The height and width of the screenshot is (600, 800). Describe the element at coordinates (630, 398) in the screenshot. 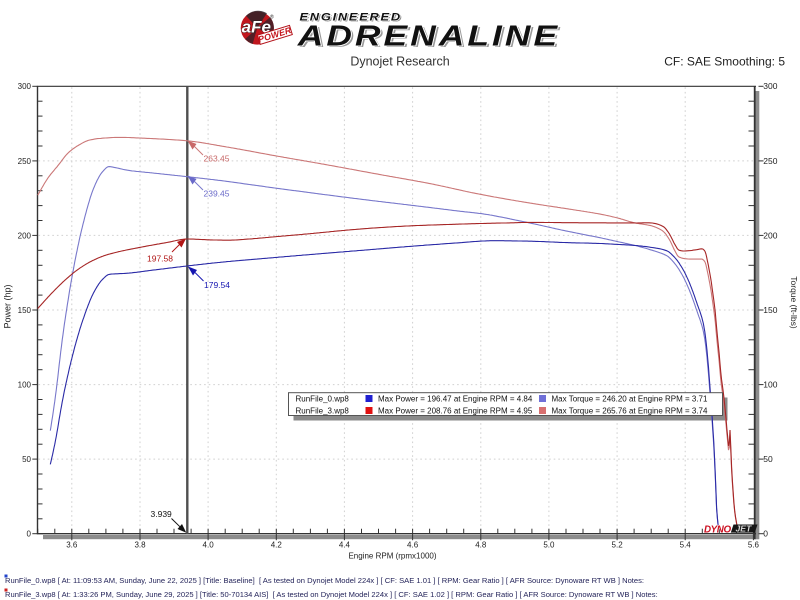

I see `svg-text:Max Torque = 246.20 at Engine: Max Torque = 246.20 at Engine RPM = 3.71` at that location.